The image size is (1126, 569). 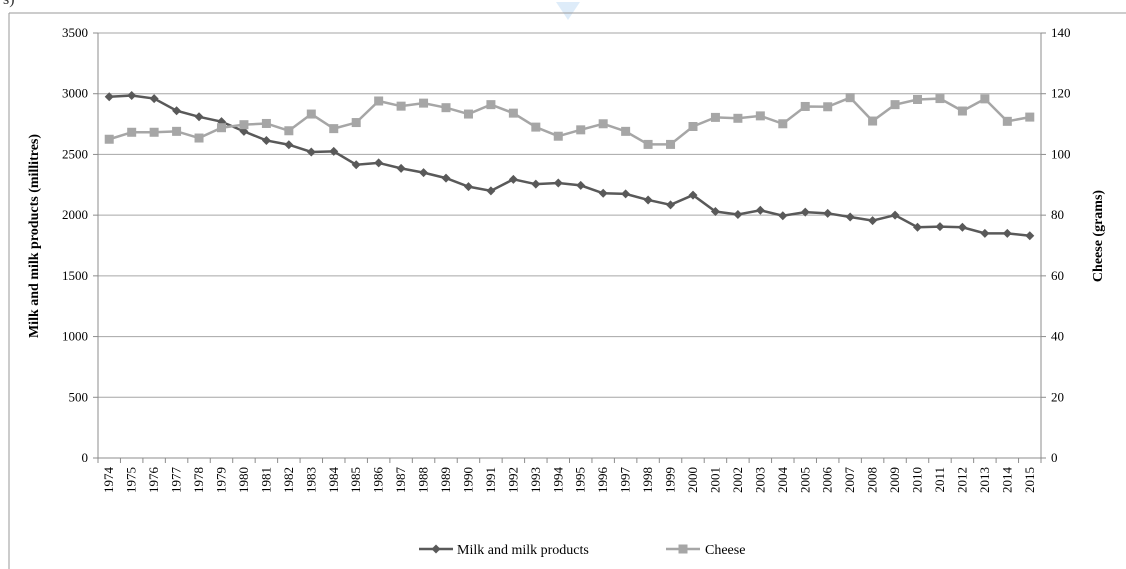 I want to click on x-tick-label: 2014, so click(x=1006, y=480).